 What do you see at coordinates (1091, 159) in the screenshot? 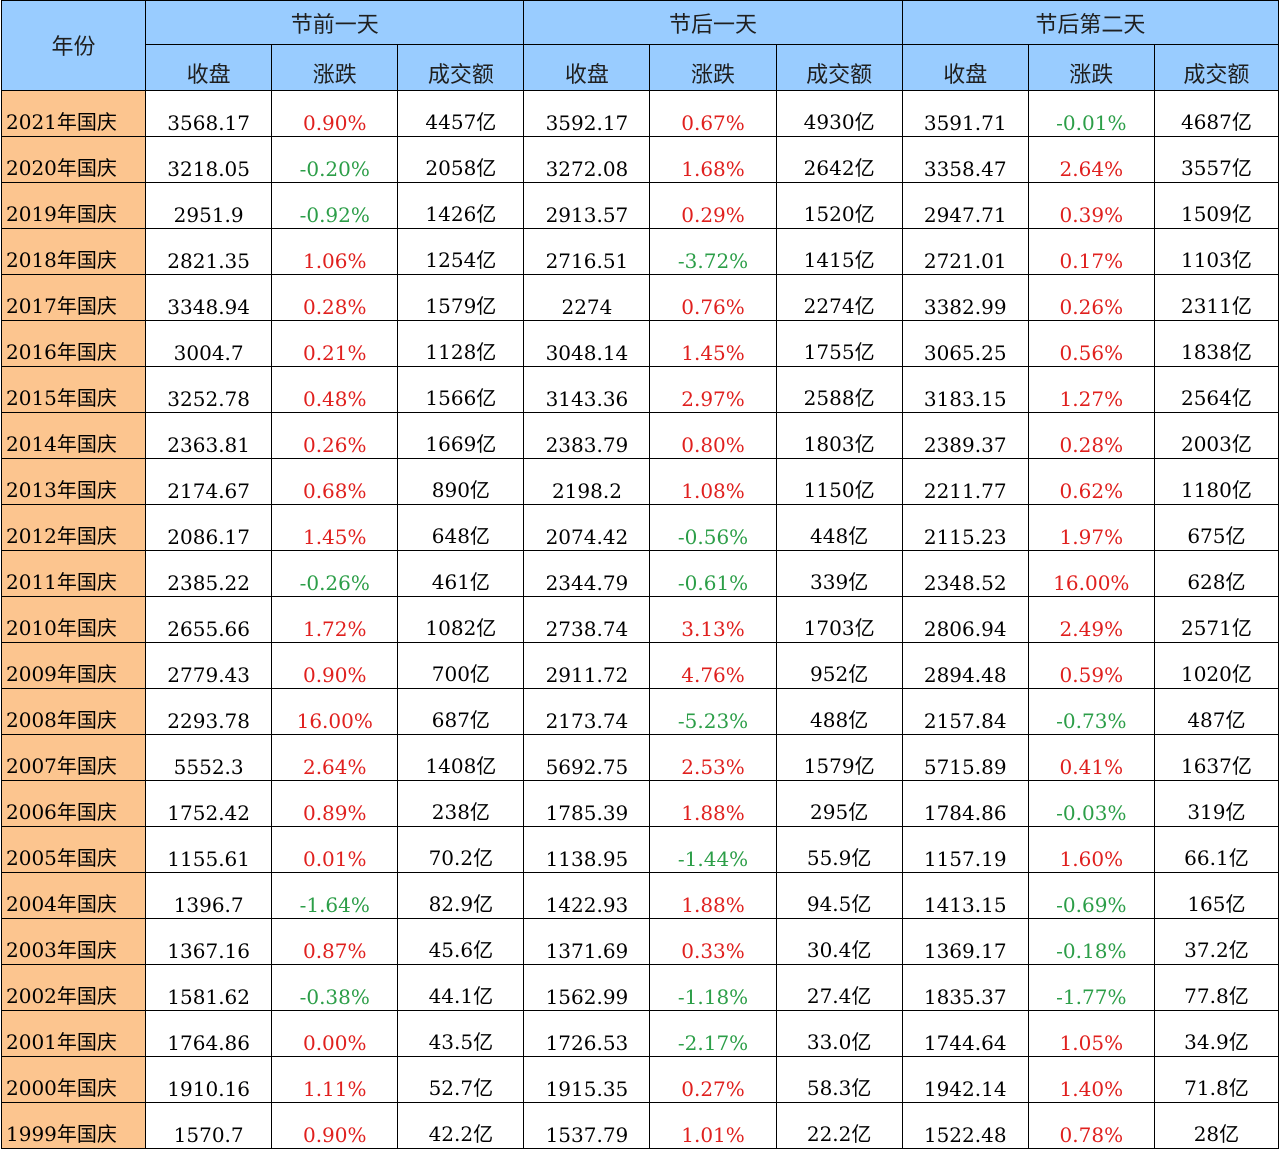
I see `change-cell: 2.64%` at bounding box center [1091, 159].